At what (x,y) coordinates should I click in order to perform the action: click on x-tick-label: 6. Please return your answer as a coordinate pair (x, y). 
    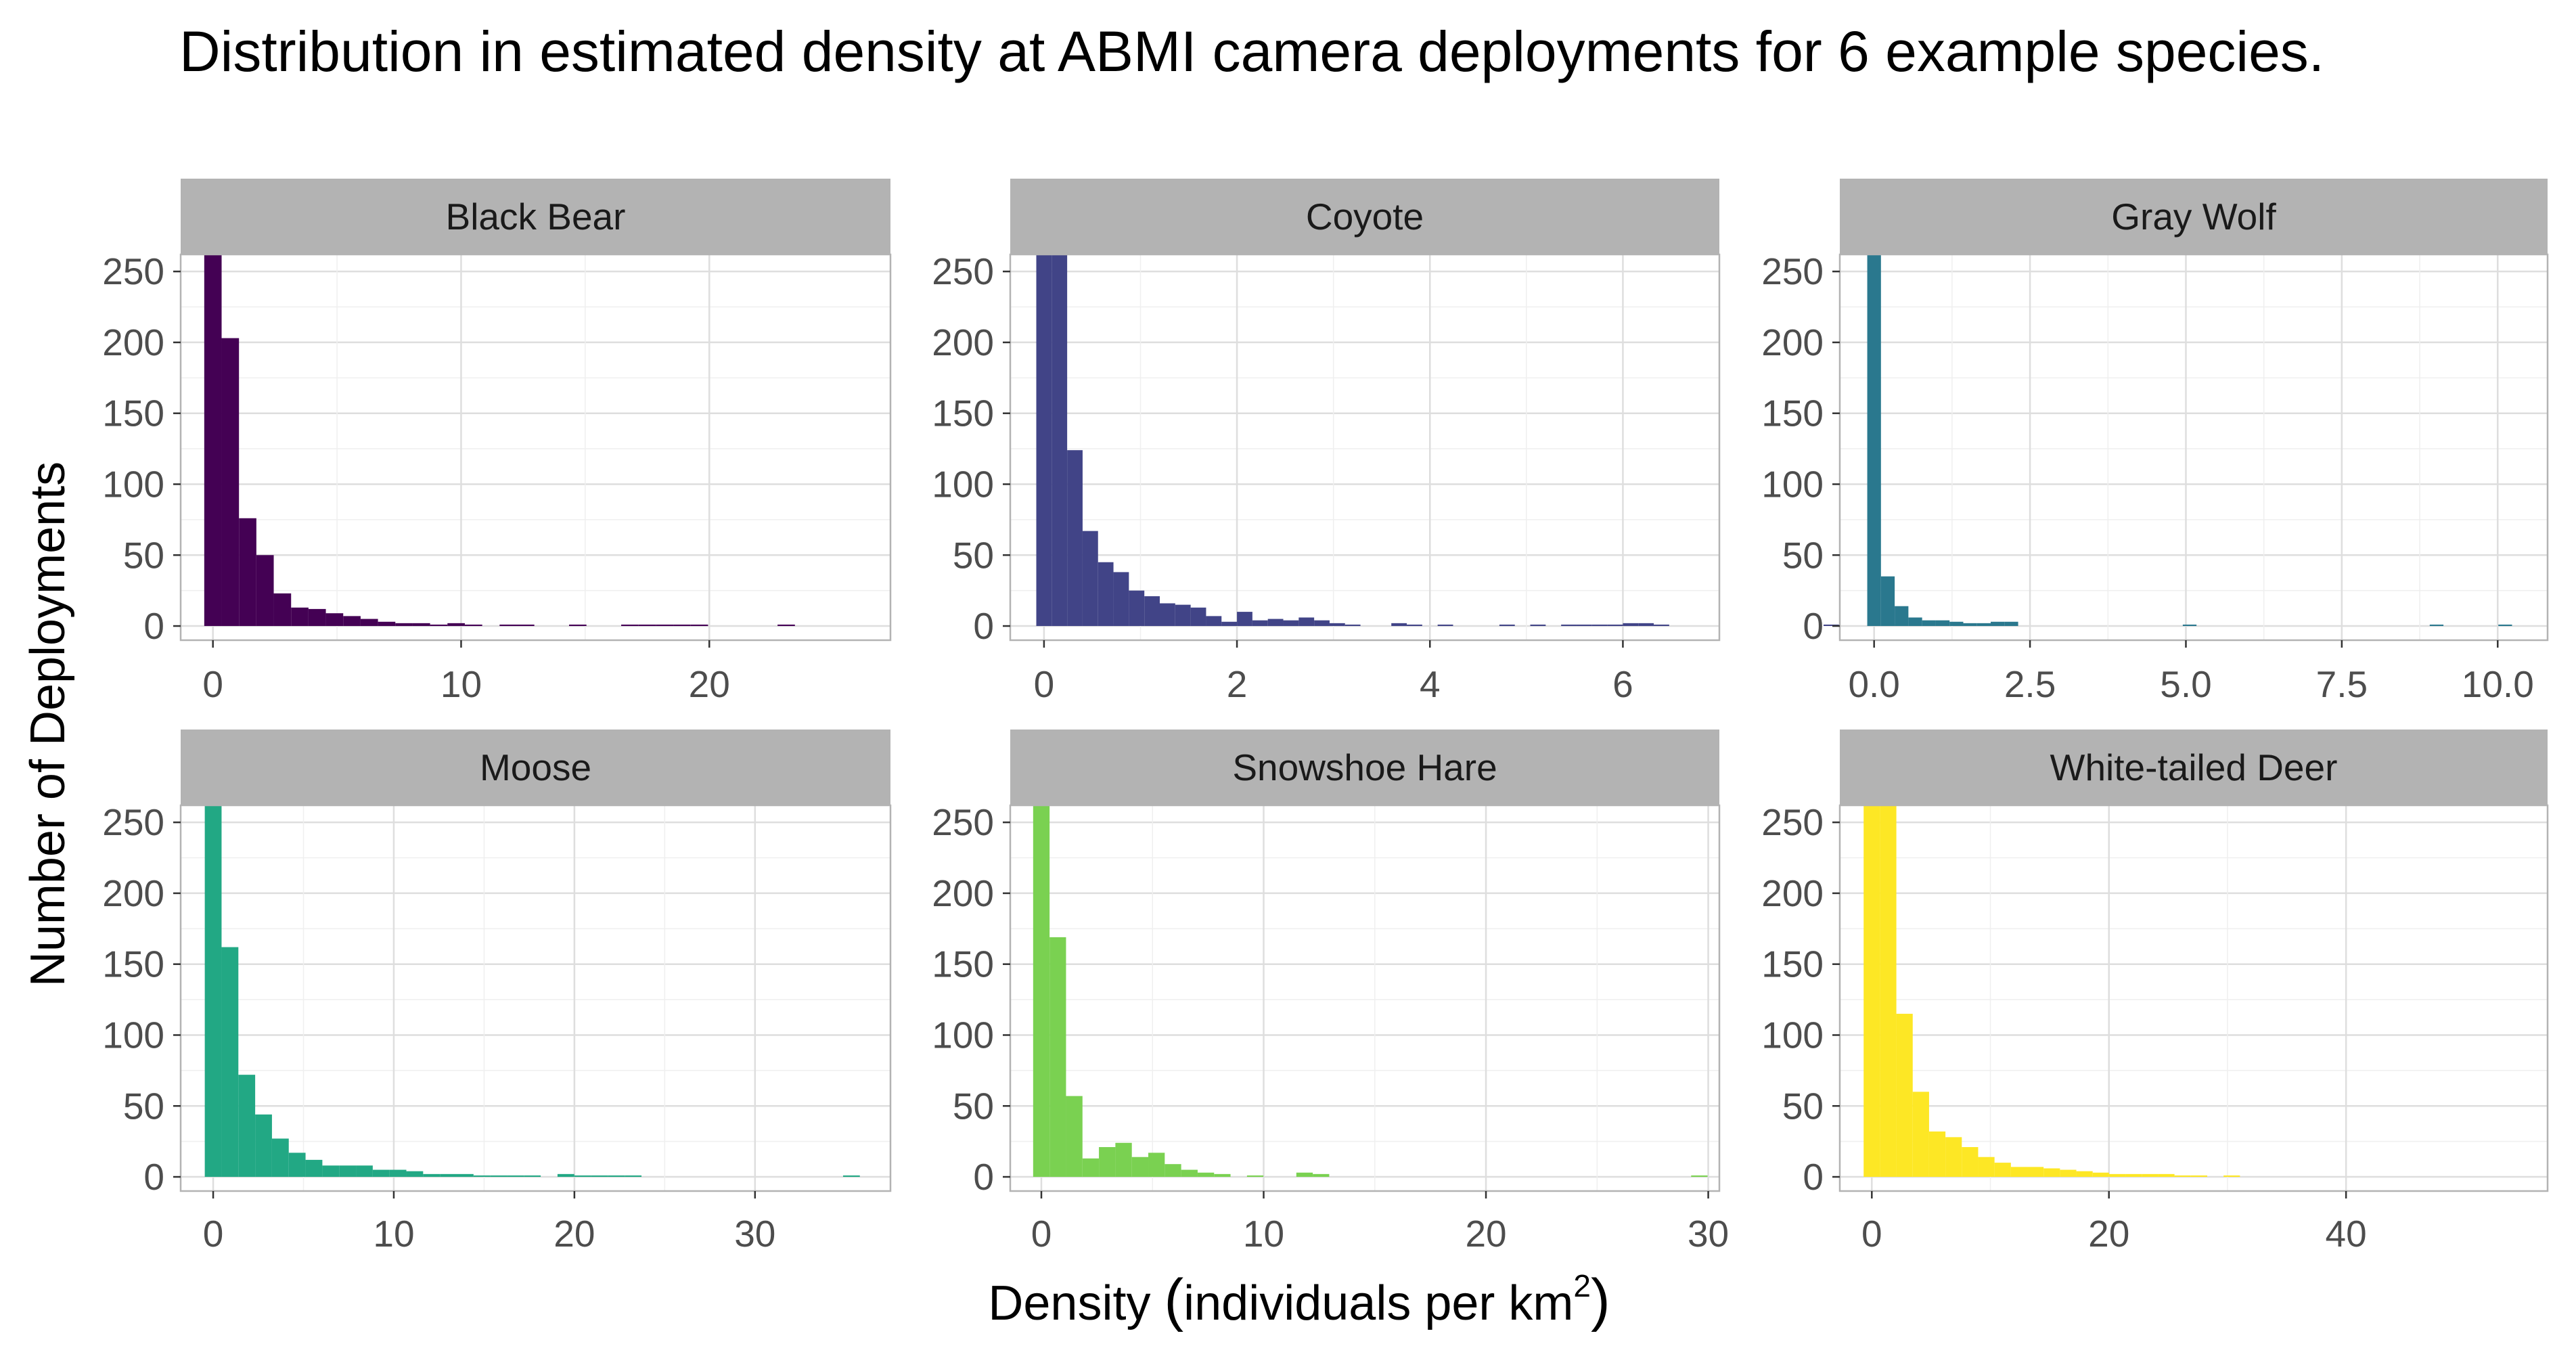
    Looking at the image, I should click on (1622, 684).